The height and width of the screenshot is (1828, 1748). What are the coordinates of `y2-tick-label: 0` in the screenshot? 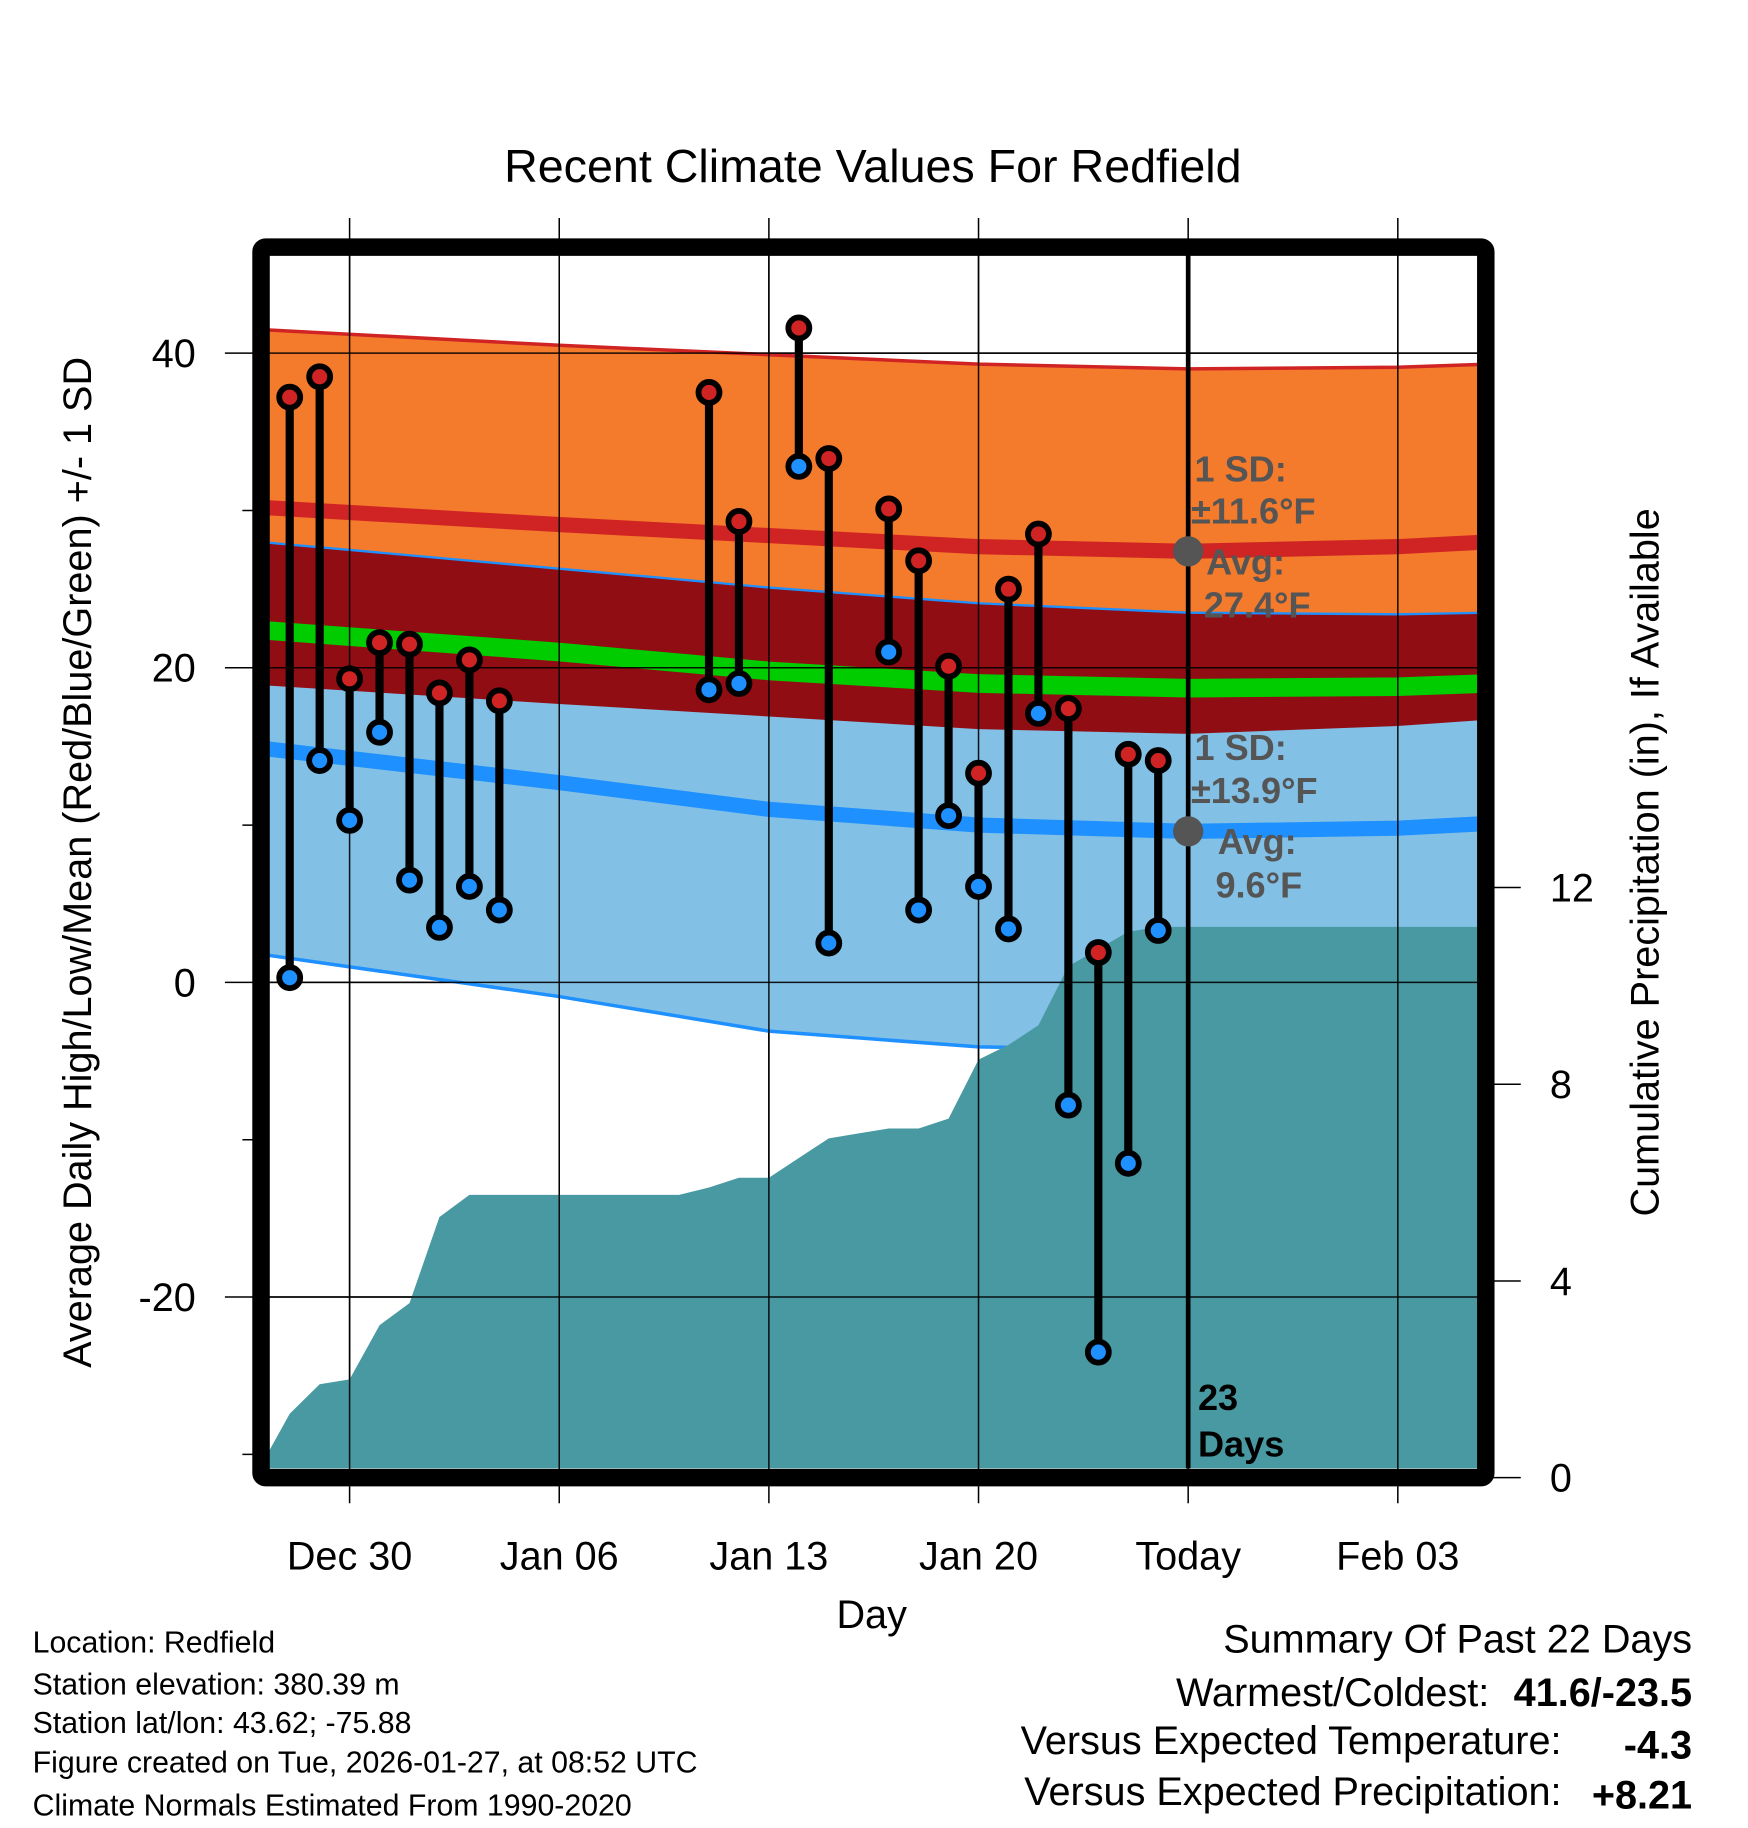 It's located at (1561, 1479).